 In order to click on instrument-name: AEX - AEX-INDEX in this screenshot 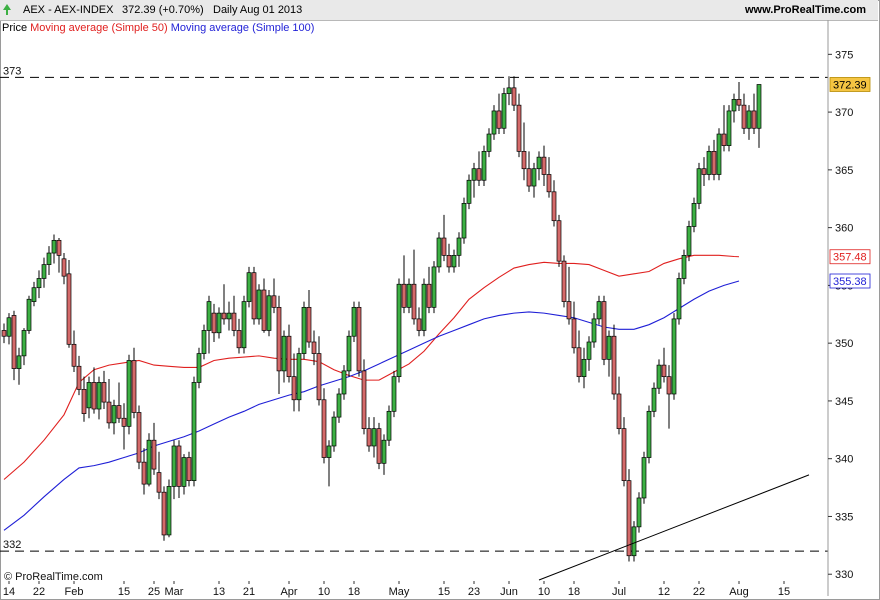, I will do `click(68, 10)`.